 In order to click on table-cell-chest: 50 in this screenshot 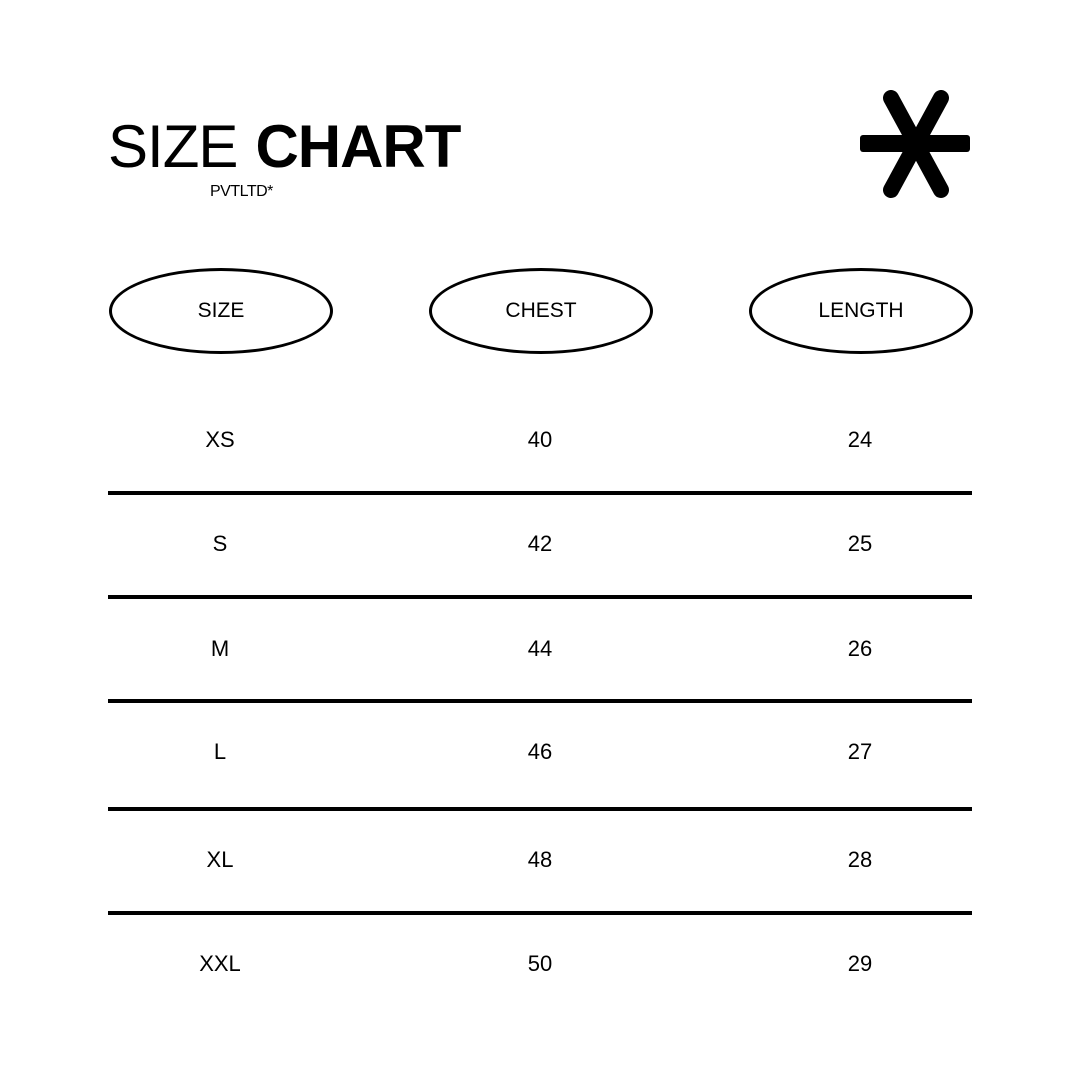, I will do `click(540, 963)`.